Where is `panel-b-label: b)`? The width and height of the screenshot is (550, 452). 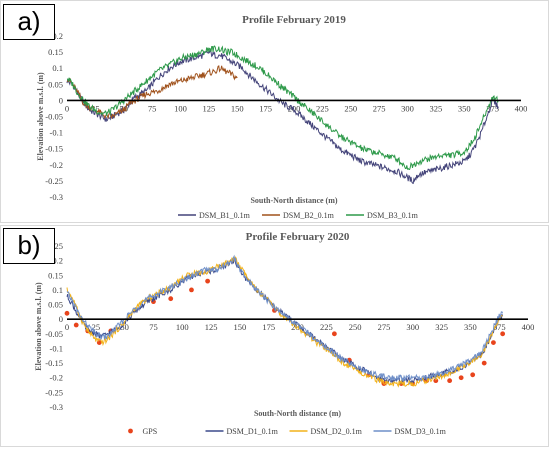
panel-b-label: b) is located at coordinates (29, 246).